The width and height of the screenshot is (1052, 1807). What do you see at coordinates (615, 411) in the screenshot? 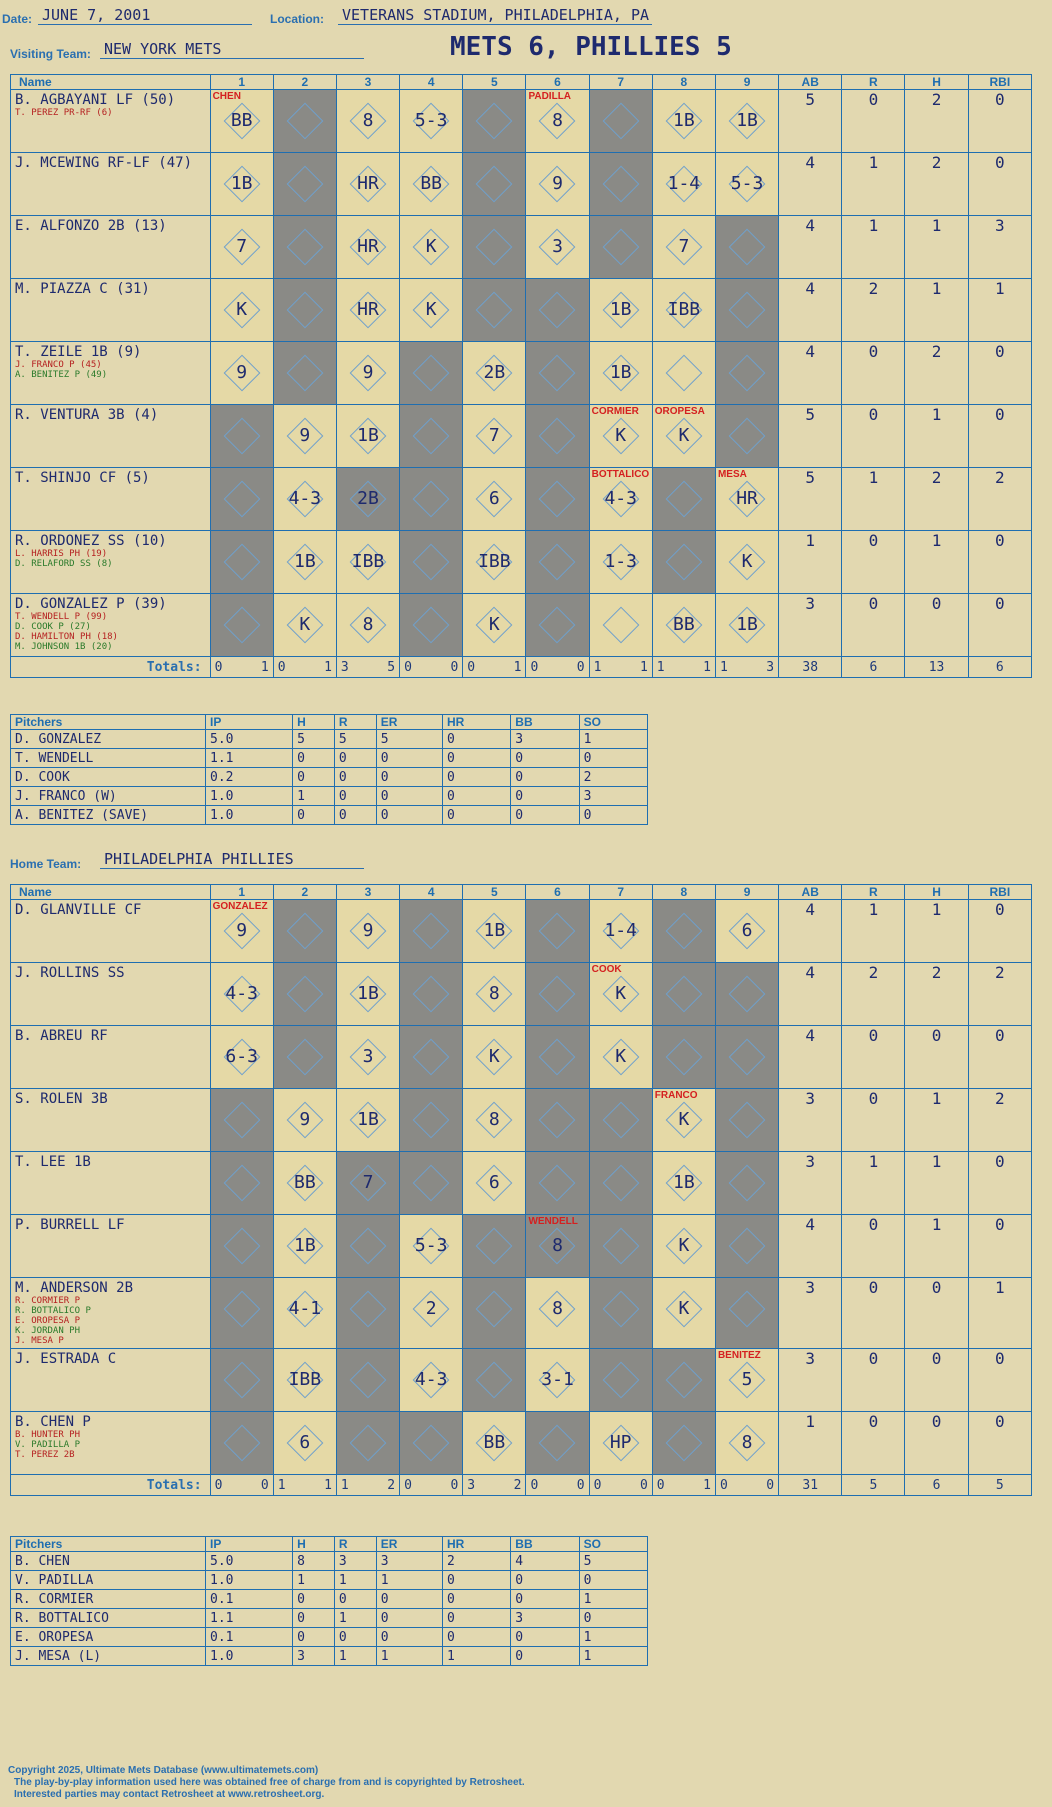
I see `pitcher-change-note: CORMIER` at bounding box center [615, 411].